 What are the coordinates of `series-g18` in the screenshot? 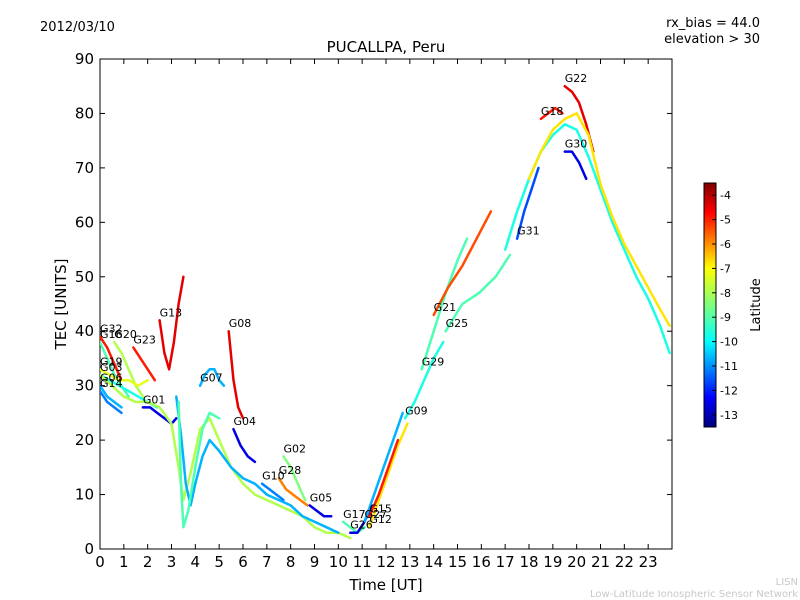 It's located at (551, 113).